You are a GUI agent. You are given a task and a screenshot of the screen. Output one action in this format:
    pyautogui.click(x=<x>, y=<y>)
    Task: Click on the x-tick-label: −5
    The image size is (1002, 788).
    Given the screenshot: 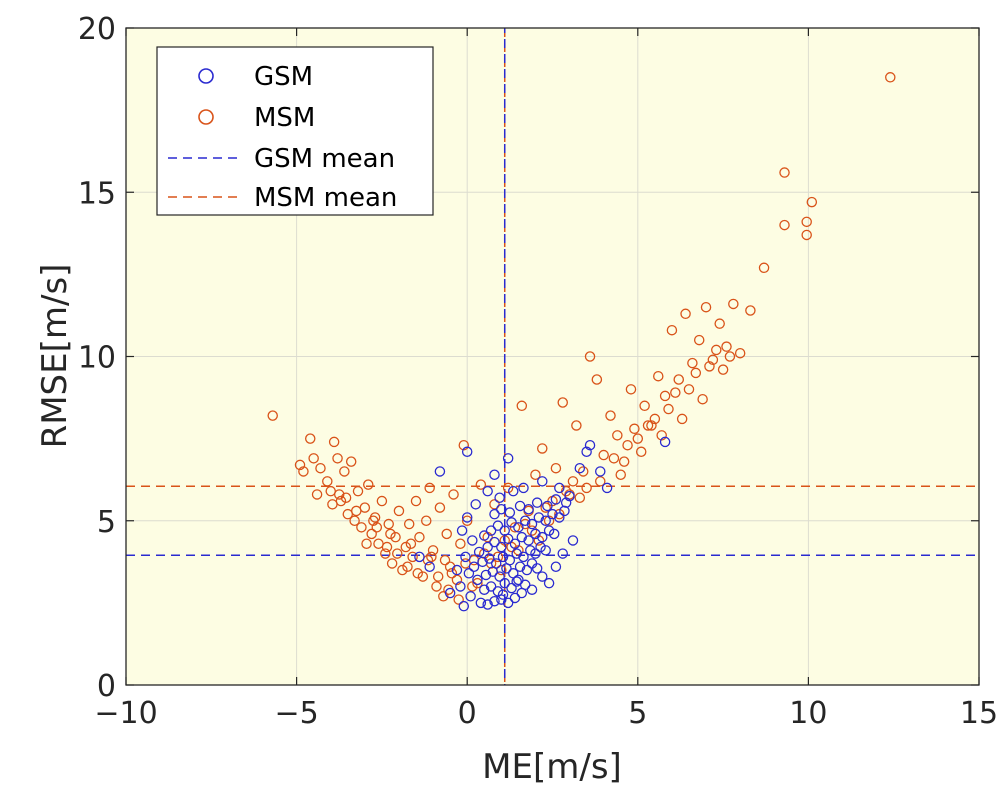 What is the action you would take?
    pyautogui.click(x=296, y=713)
    